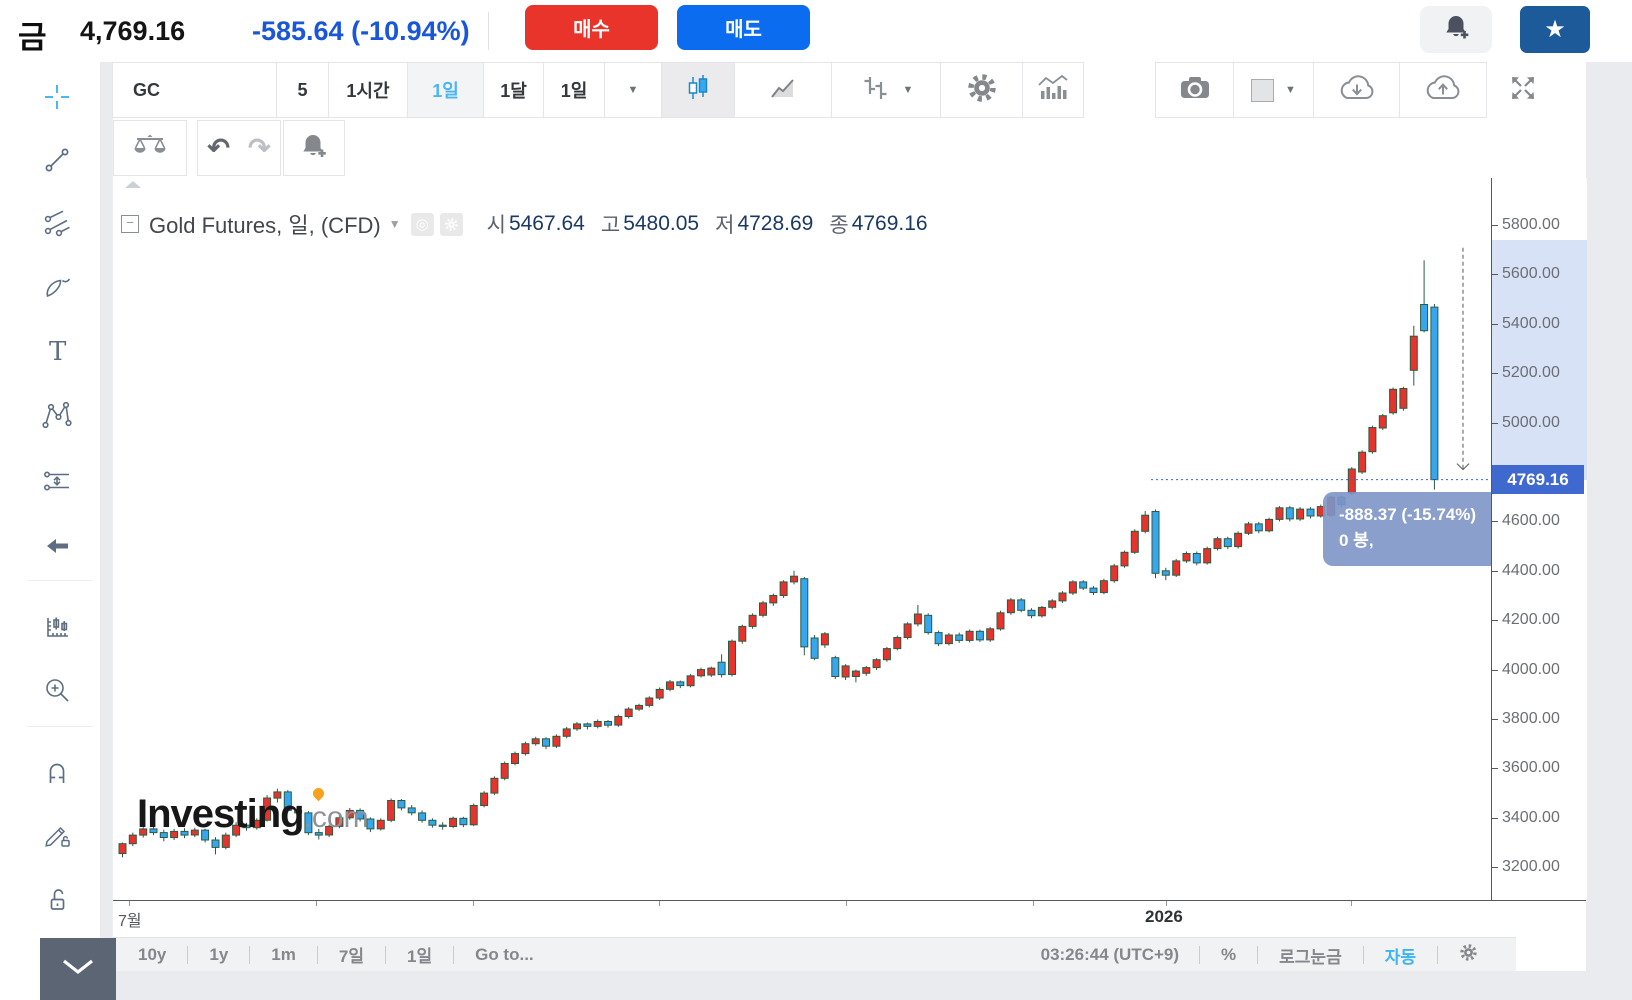  I want to click on drawing-toolbar: T, so click(58, 531).